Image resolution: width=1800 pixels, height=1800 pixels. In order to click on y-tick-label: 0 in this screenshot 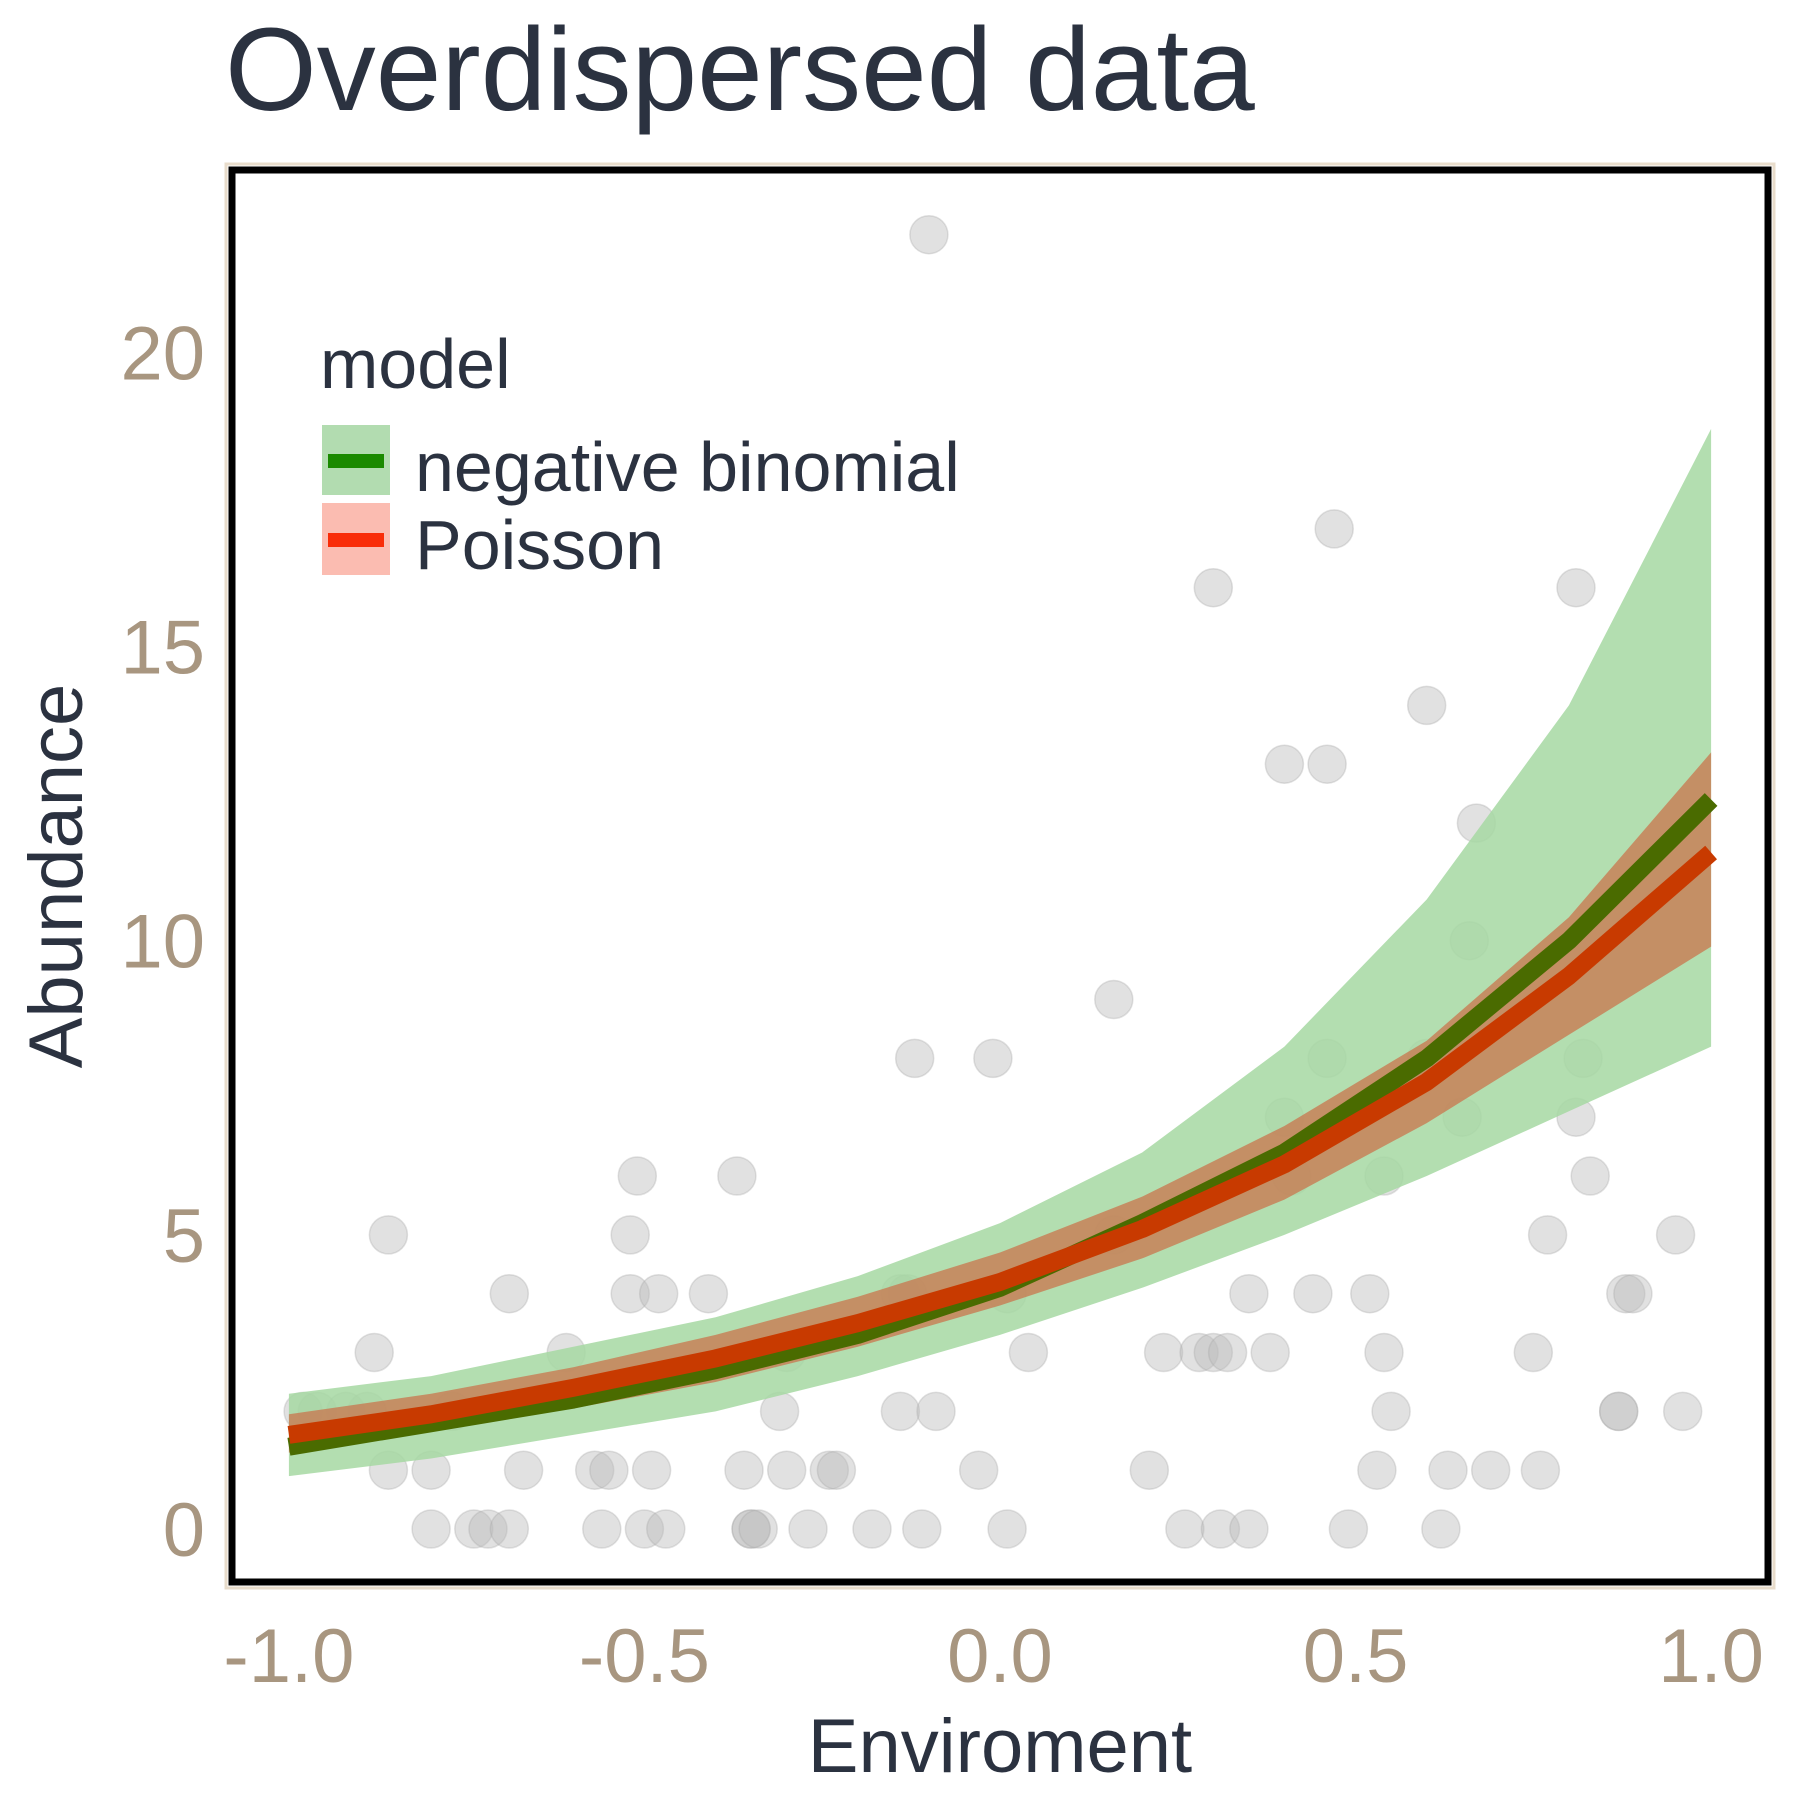, I will do `click(184, 1530)`.